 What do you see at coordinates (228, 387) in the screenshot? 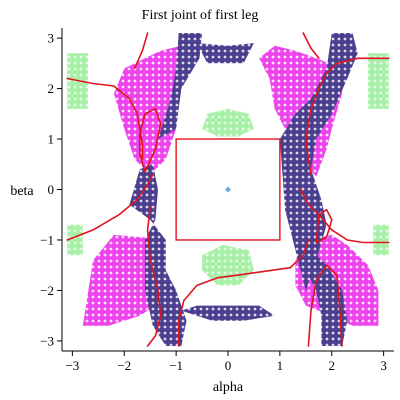
I see `x-axis-label: alpha` at bounding box center [228, 387].